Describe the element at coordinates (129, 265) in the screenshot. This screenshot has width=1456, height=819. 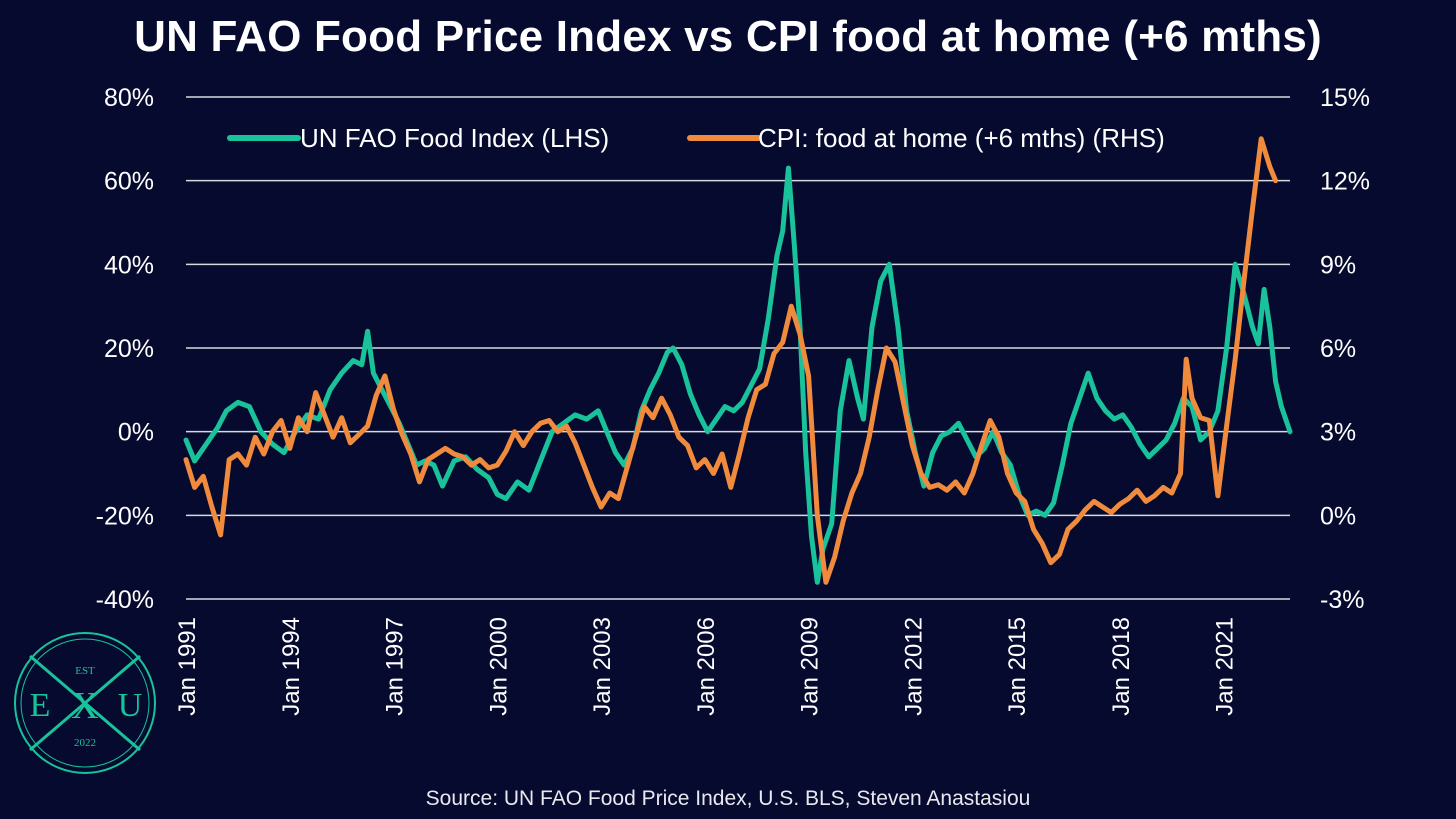
I see `left-tick-label: 40%` at that location.